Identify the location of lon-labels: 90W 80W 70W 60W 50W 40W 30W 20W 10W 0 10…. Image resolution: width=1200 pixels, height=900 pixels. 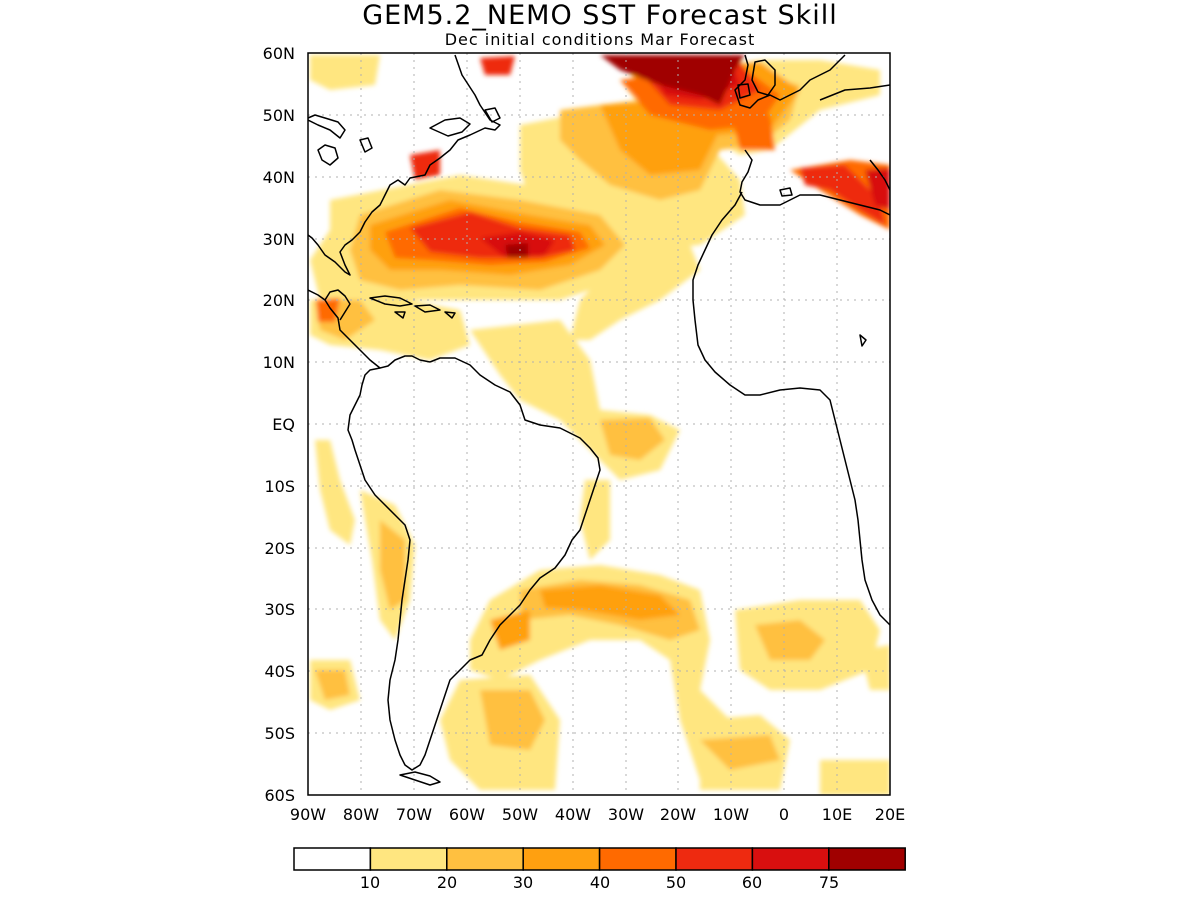
(597, 814).